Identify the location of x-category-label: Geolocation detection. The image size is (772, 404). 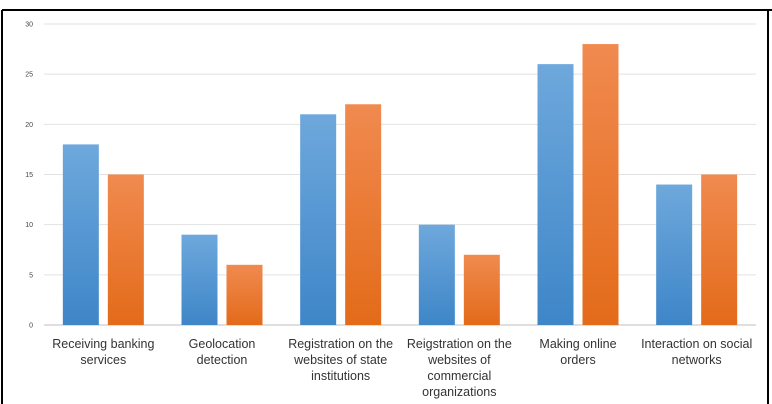
(222, 352).